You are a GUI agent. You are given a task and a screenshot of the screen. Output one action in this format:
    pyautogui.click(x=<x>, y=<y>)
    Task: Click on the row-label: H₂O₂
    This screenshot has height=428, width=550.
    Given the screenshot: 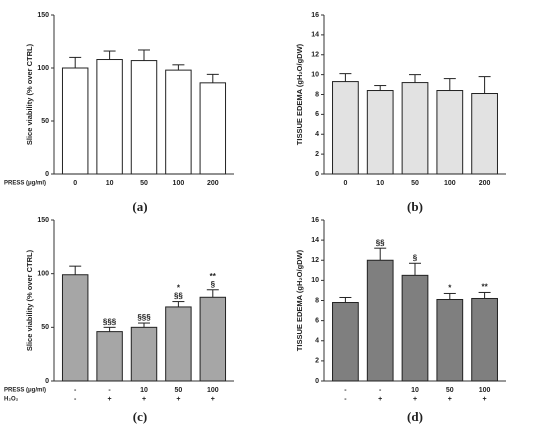 What is the action you would take?
    pyautogui.click(x=11, y=400)
    